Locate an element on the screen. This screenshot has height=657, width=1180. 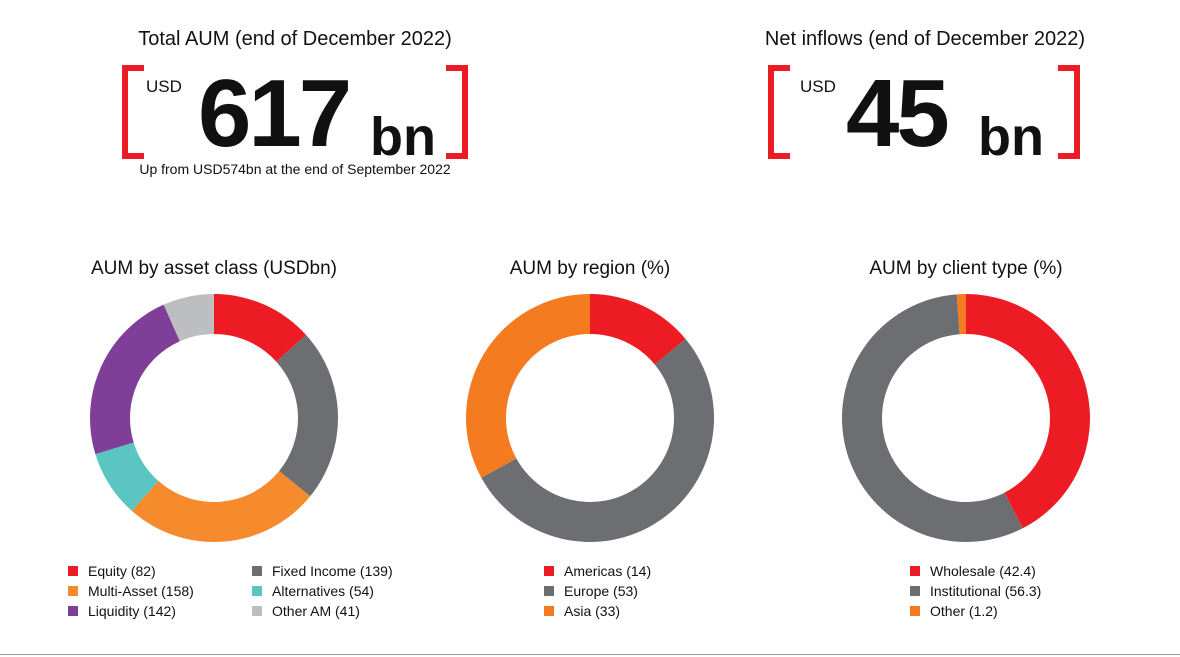
legend-label: Alternatives (54) is located at coordinates (323, 591).